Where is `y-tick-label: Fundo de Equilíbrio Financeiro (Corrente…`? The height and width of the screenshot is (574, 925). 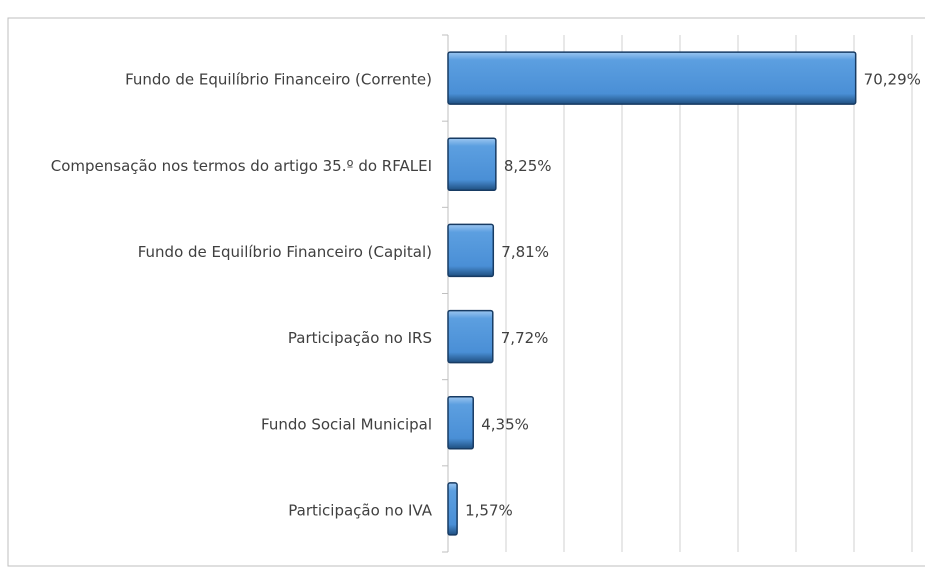 y-tick-label: Fundo de Equilíbrio Financeiro (Corrente… is located at coordinates (278, 80).